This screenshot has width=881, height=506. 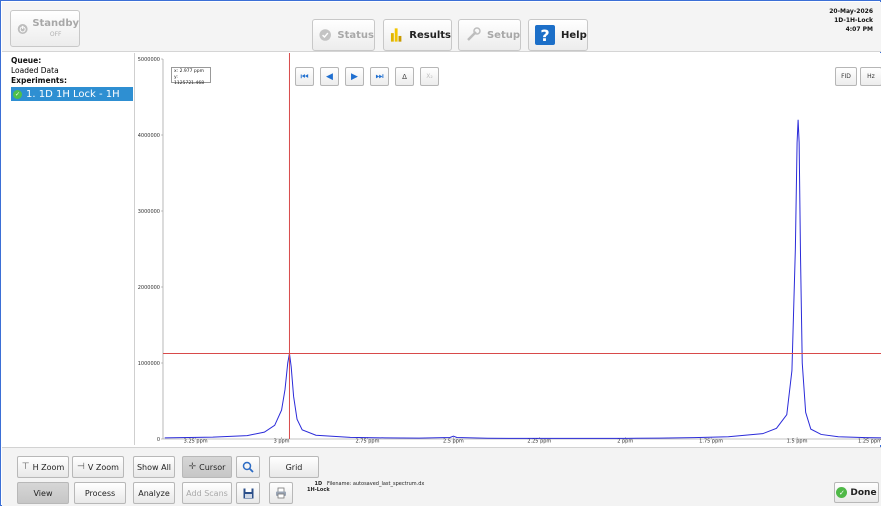 What do you see at coordinates (207, 493) in the screenshot?
I see `add-scans-button: Add Scans` at bounding box center [207, 493].